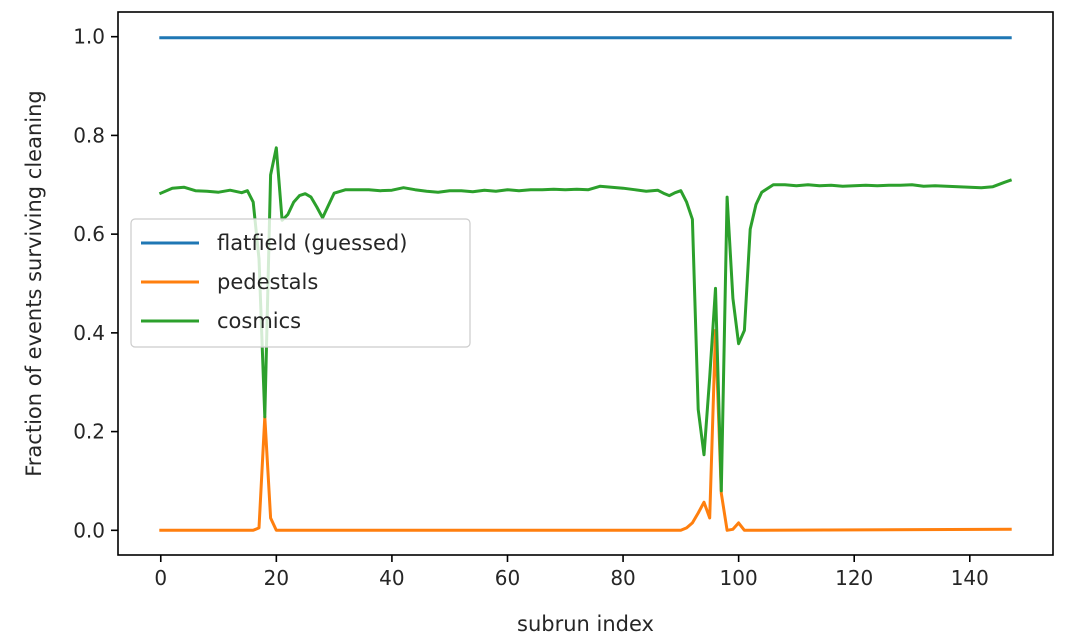 The width and height of the screenshot is (1072, 639). Describe the element at coordinates (276, 578) in the screenshot. I see `x-tick-label: 20` at that location.